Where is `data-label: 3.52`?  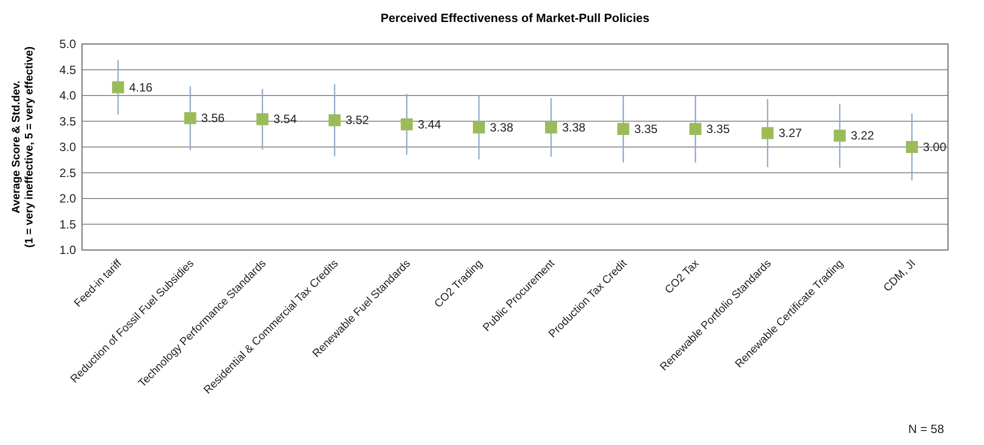 data-label: 3.52 is located at coordinates (358, 120).